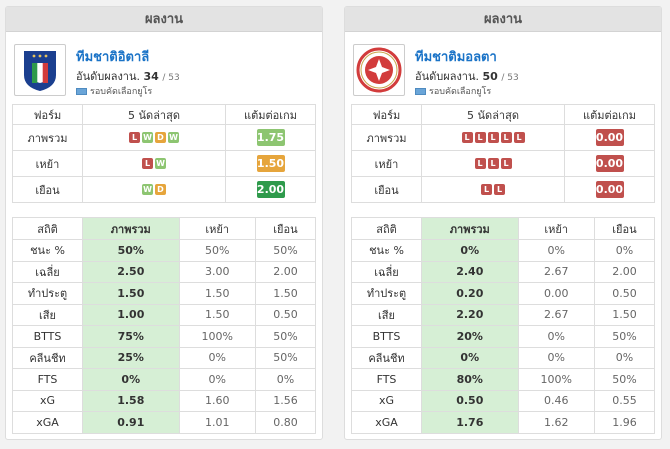 The image size is (670, 449). Describe the element at coordinates (131, 293) in the screenshot. I see `stats-cell-overall: 1.50` at that location.